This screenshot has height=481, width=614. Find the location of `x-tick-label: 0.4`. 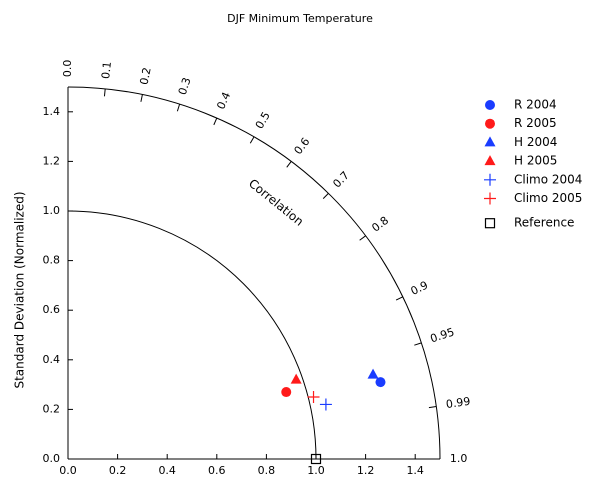

x-tick-label: 0.4 is located at coordinates (167, 470).